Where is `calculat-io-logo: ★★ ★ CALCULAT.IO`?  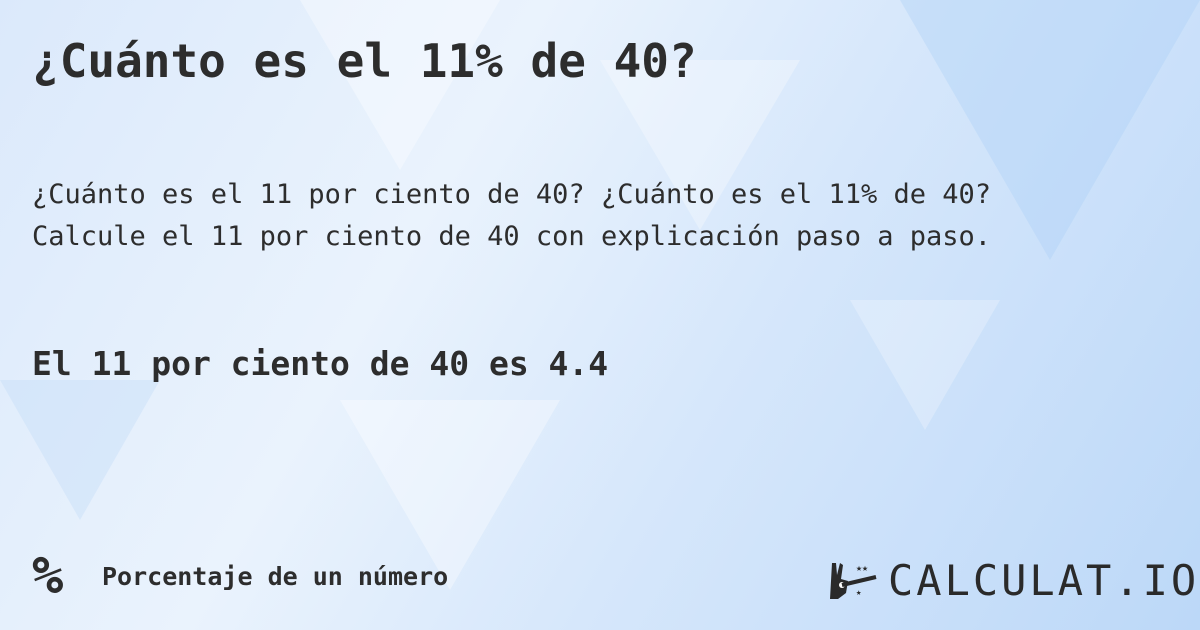
calculat-io-logo: ★★ ★ CALCULAT.IO is located at coordinates (1013, 580).